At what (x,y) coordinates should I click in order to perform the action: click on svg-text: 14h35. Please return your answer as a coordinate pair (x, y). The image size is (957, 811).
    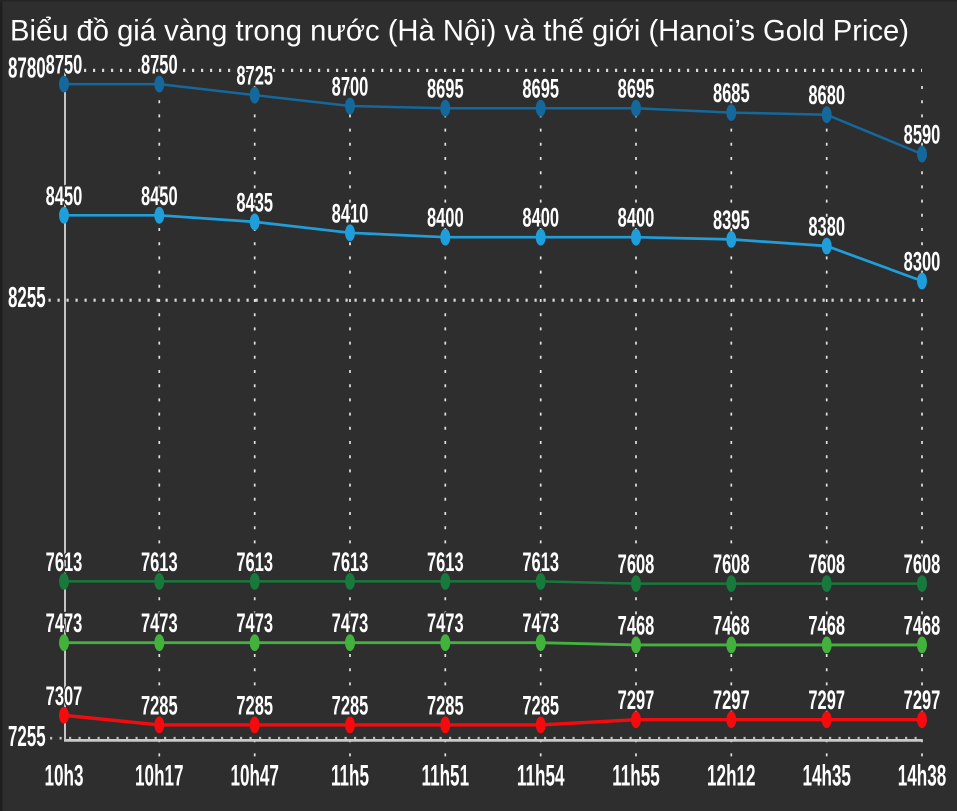
    Looking at the image, I should click on (826, 776).